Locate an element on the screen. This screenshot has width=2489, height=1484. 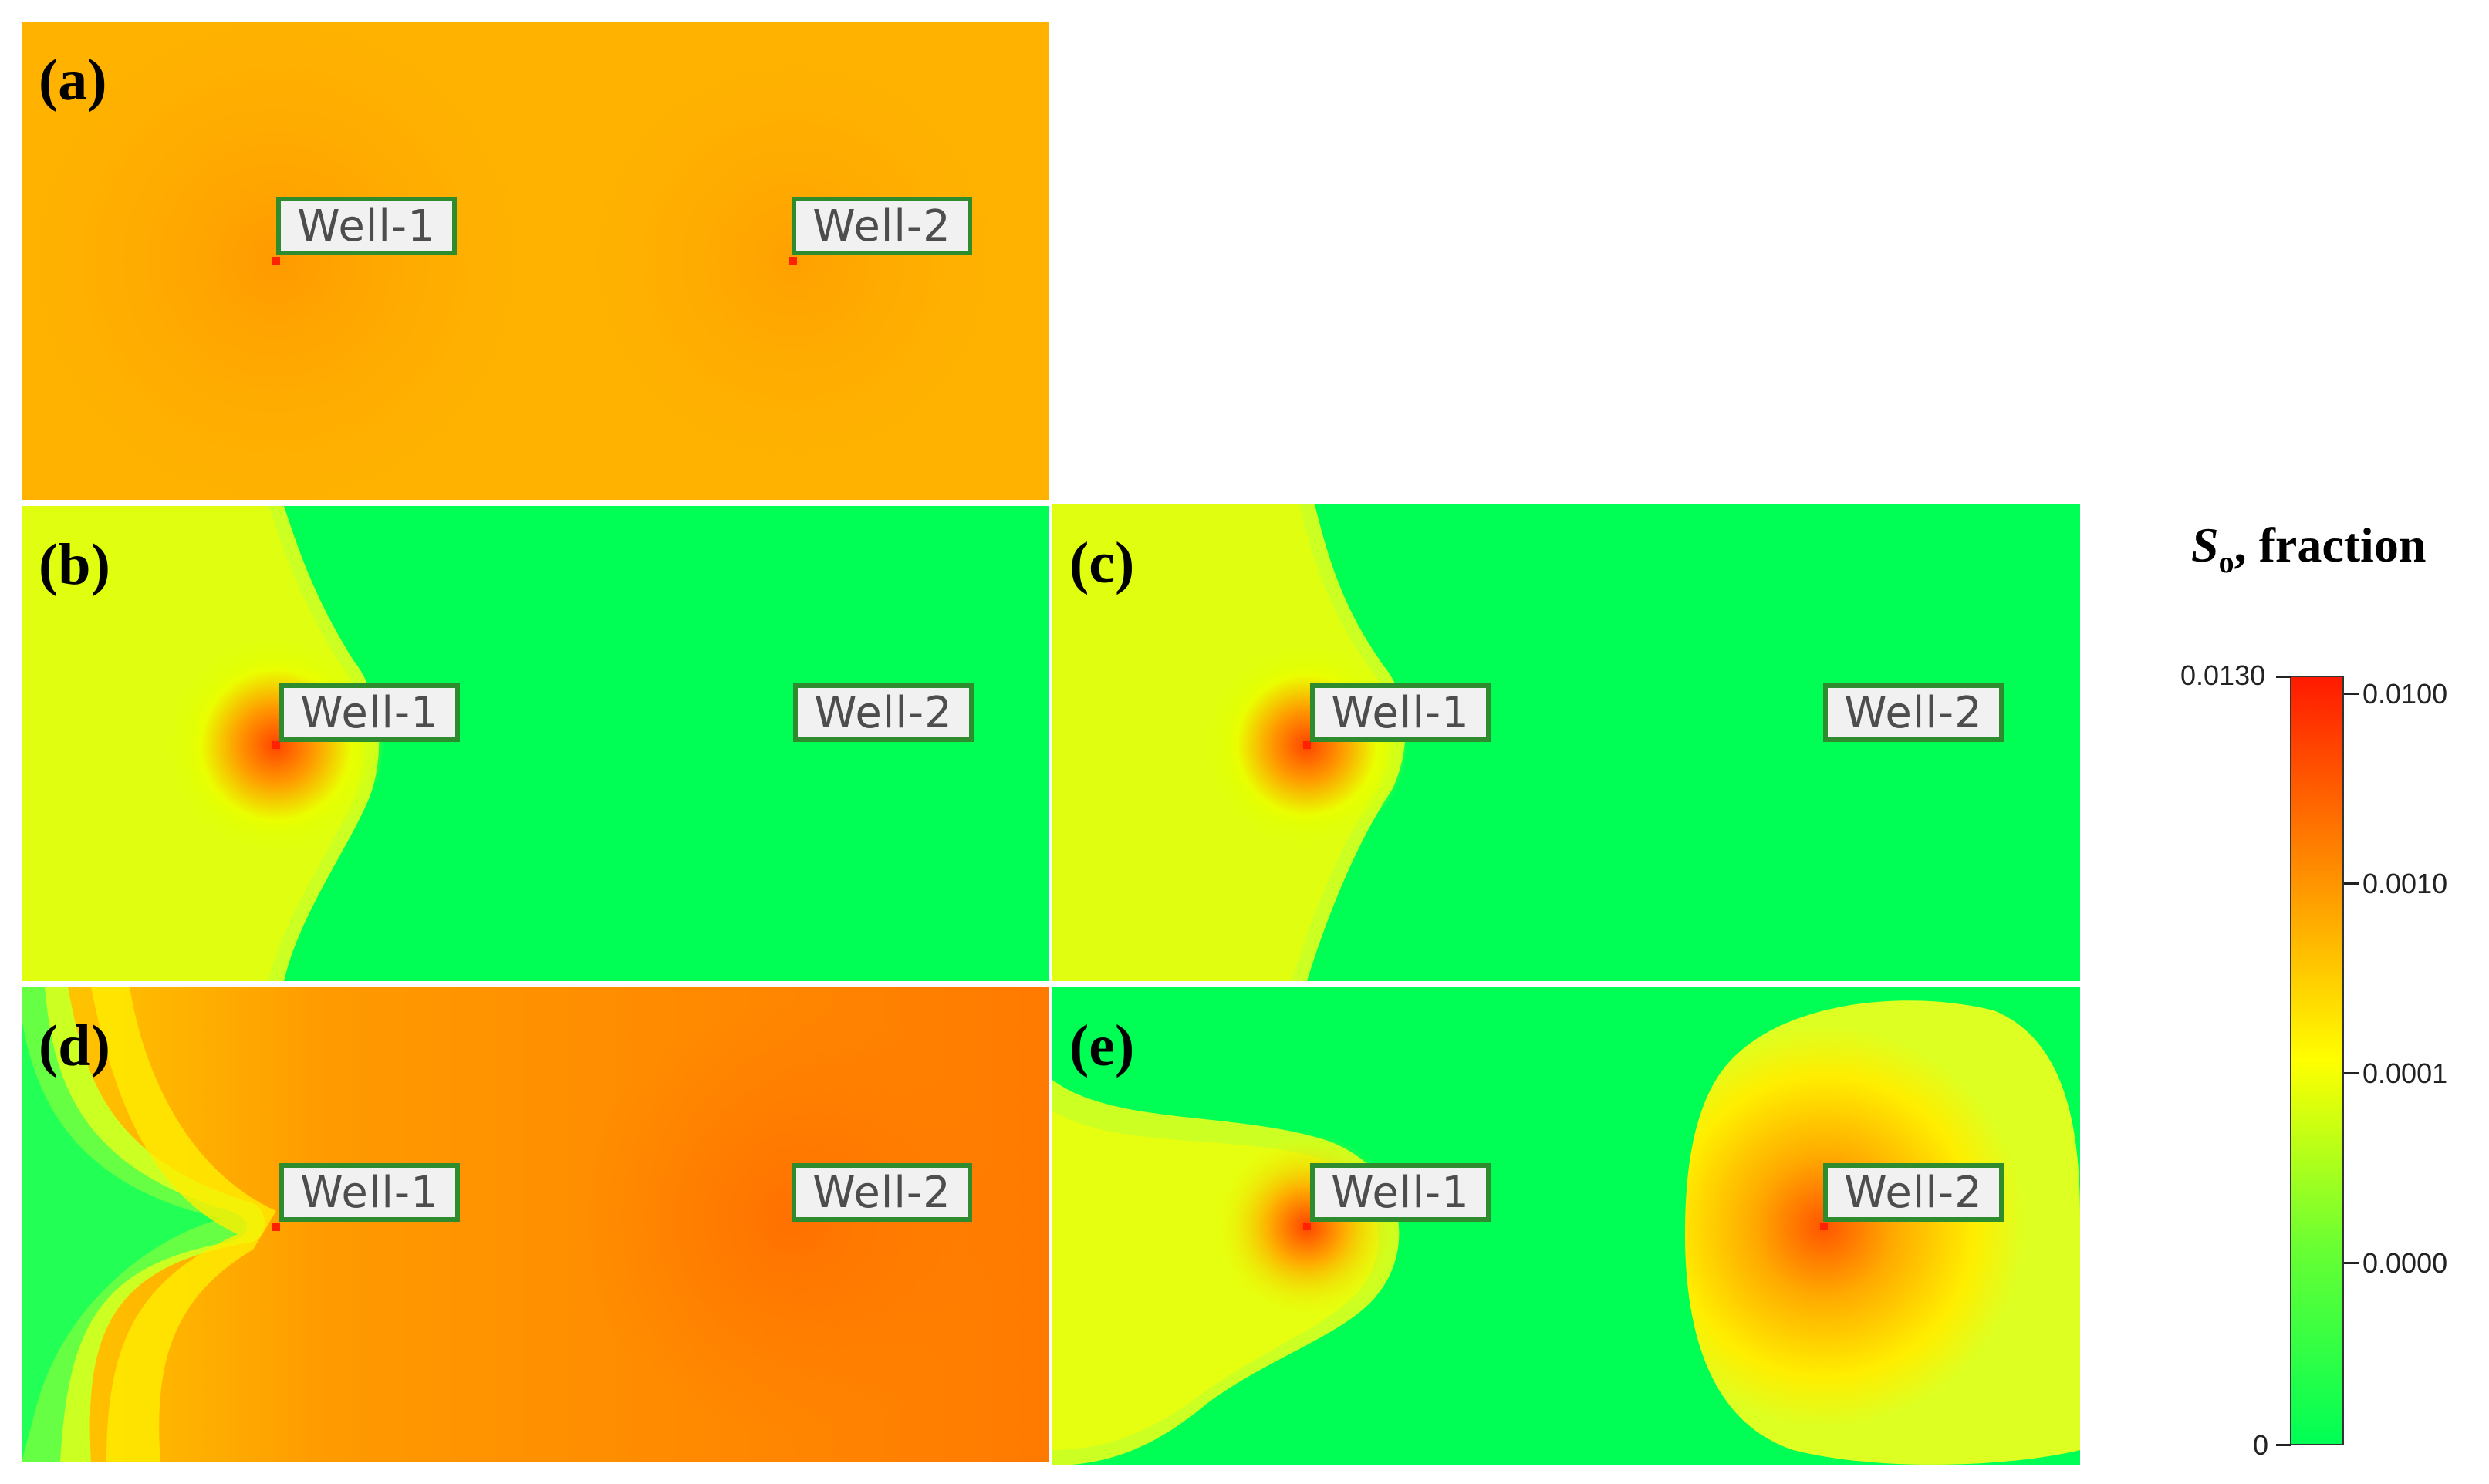
saturation-field-b is located at coordinates (535, 743).